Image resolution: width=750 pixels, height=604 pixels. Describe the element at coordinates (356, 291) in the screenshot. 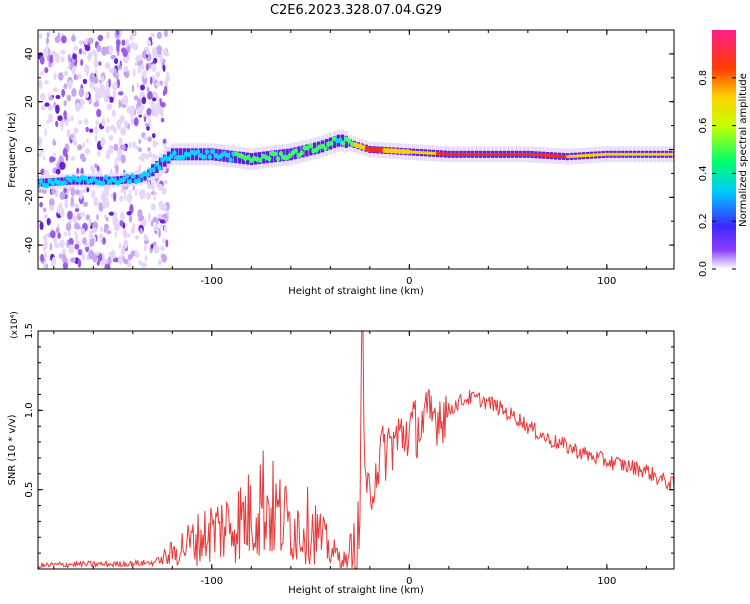

I see `spectrogram-x-label: Height of straight line (km)` at that location.